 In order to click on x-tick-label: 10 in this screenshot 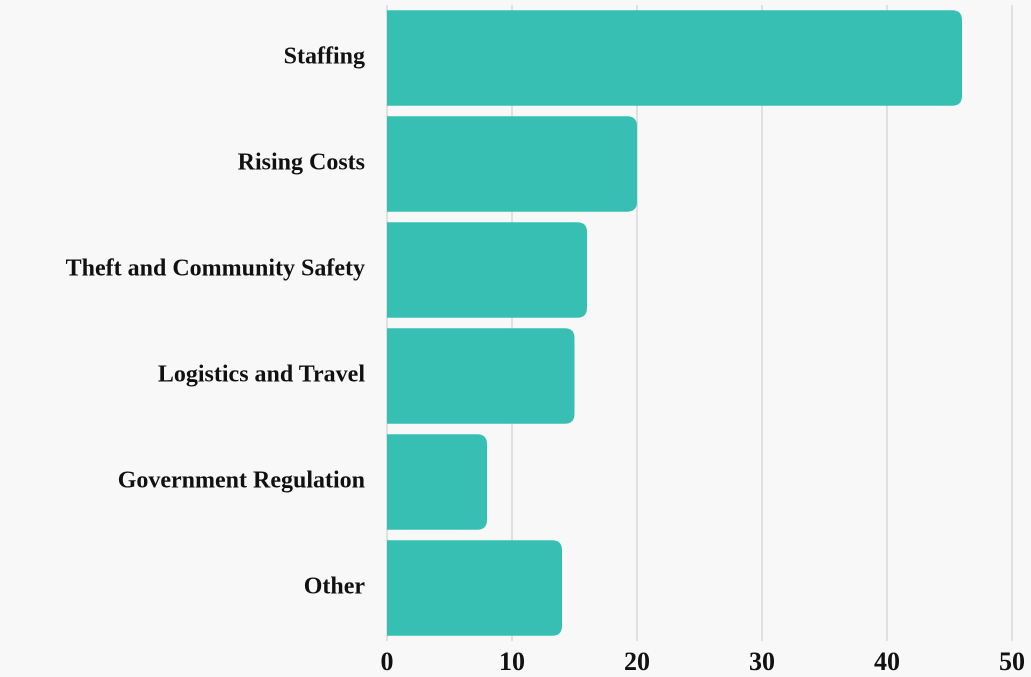, I will do `click(512, 661)`.